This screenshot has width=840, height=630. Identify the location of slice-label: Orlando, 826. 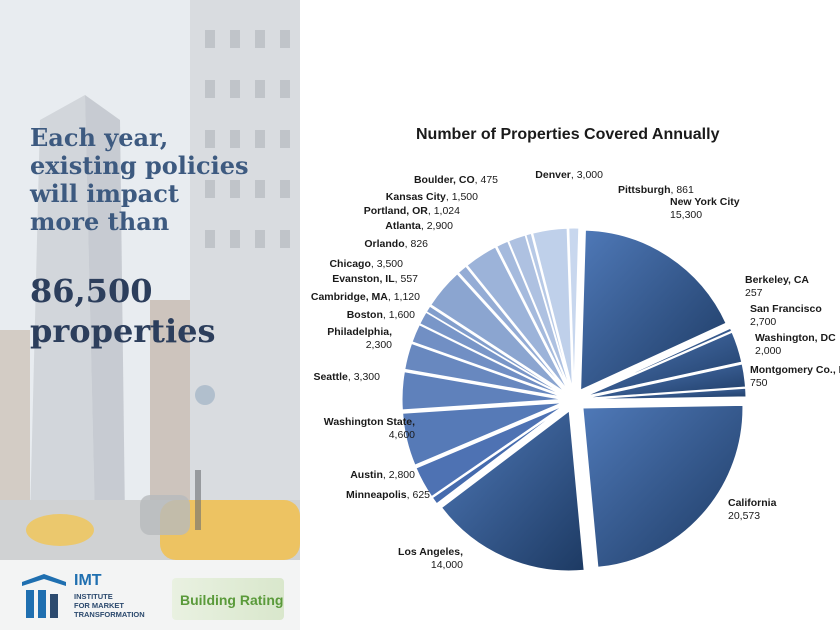
(396, 244).